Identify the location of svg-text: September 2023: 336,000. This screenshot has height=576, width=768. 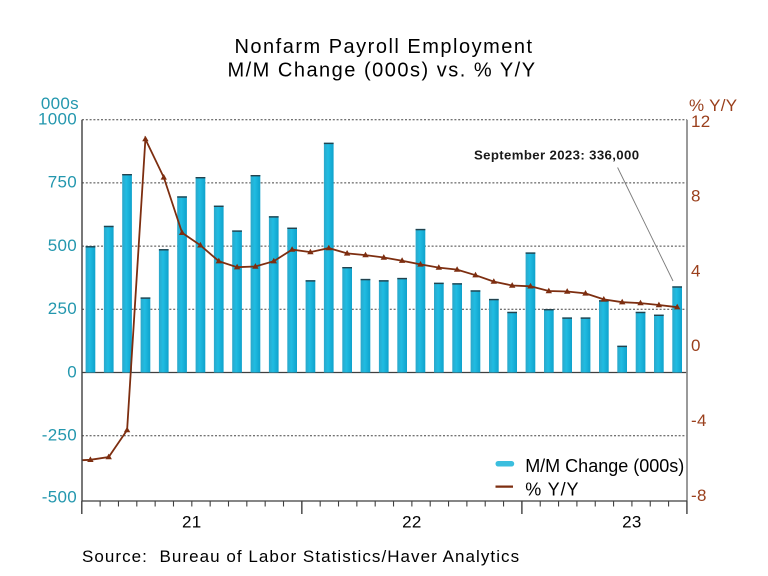
(556, 155).